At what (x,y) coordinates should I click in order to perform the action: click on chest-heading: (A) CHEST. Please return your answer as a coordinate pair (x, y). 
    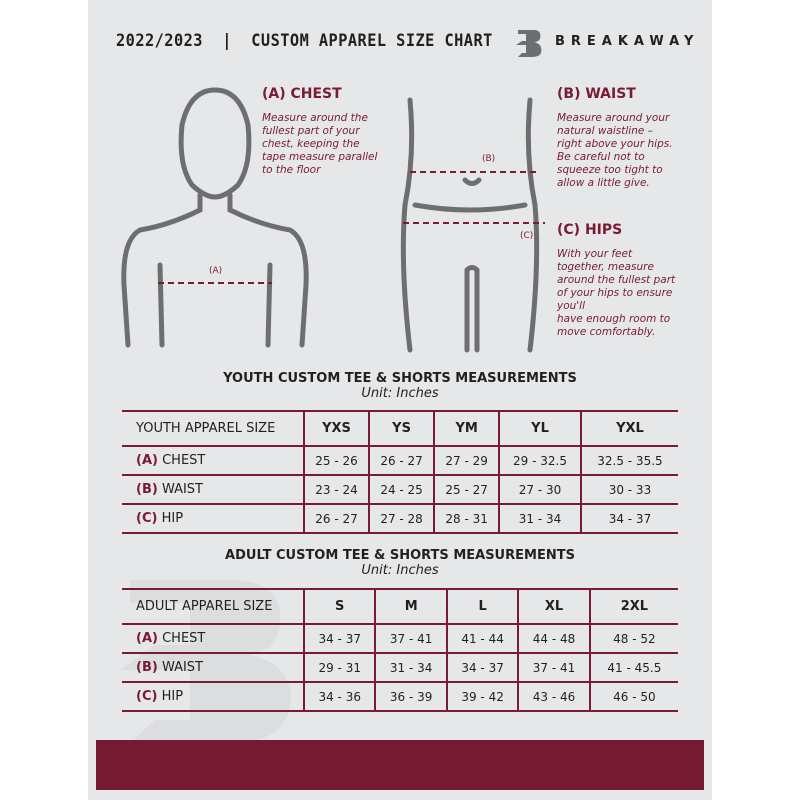
    Looking at the image, I should click on (302, 94).